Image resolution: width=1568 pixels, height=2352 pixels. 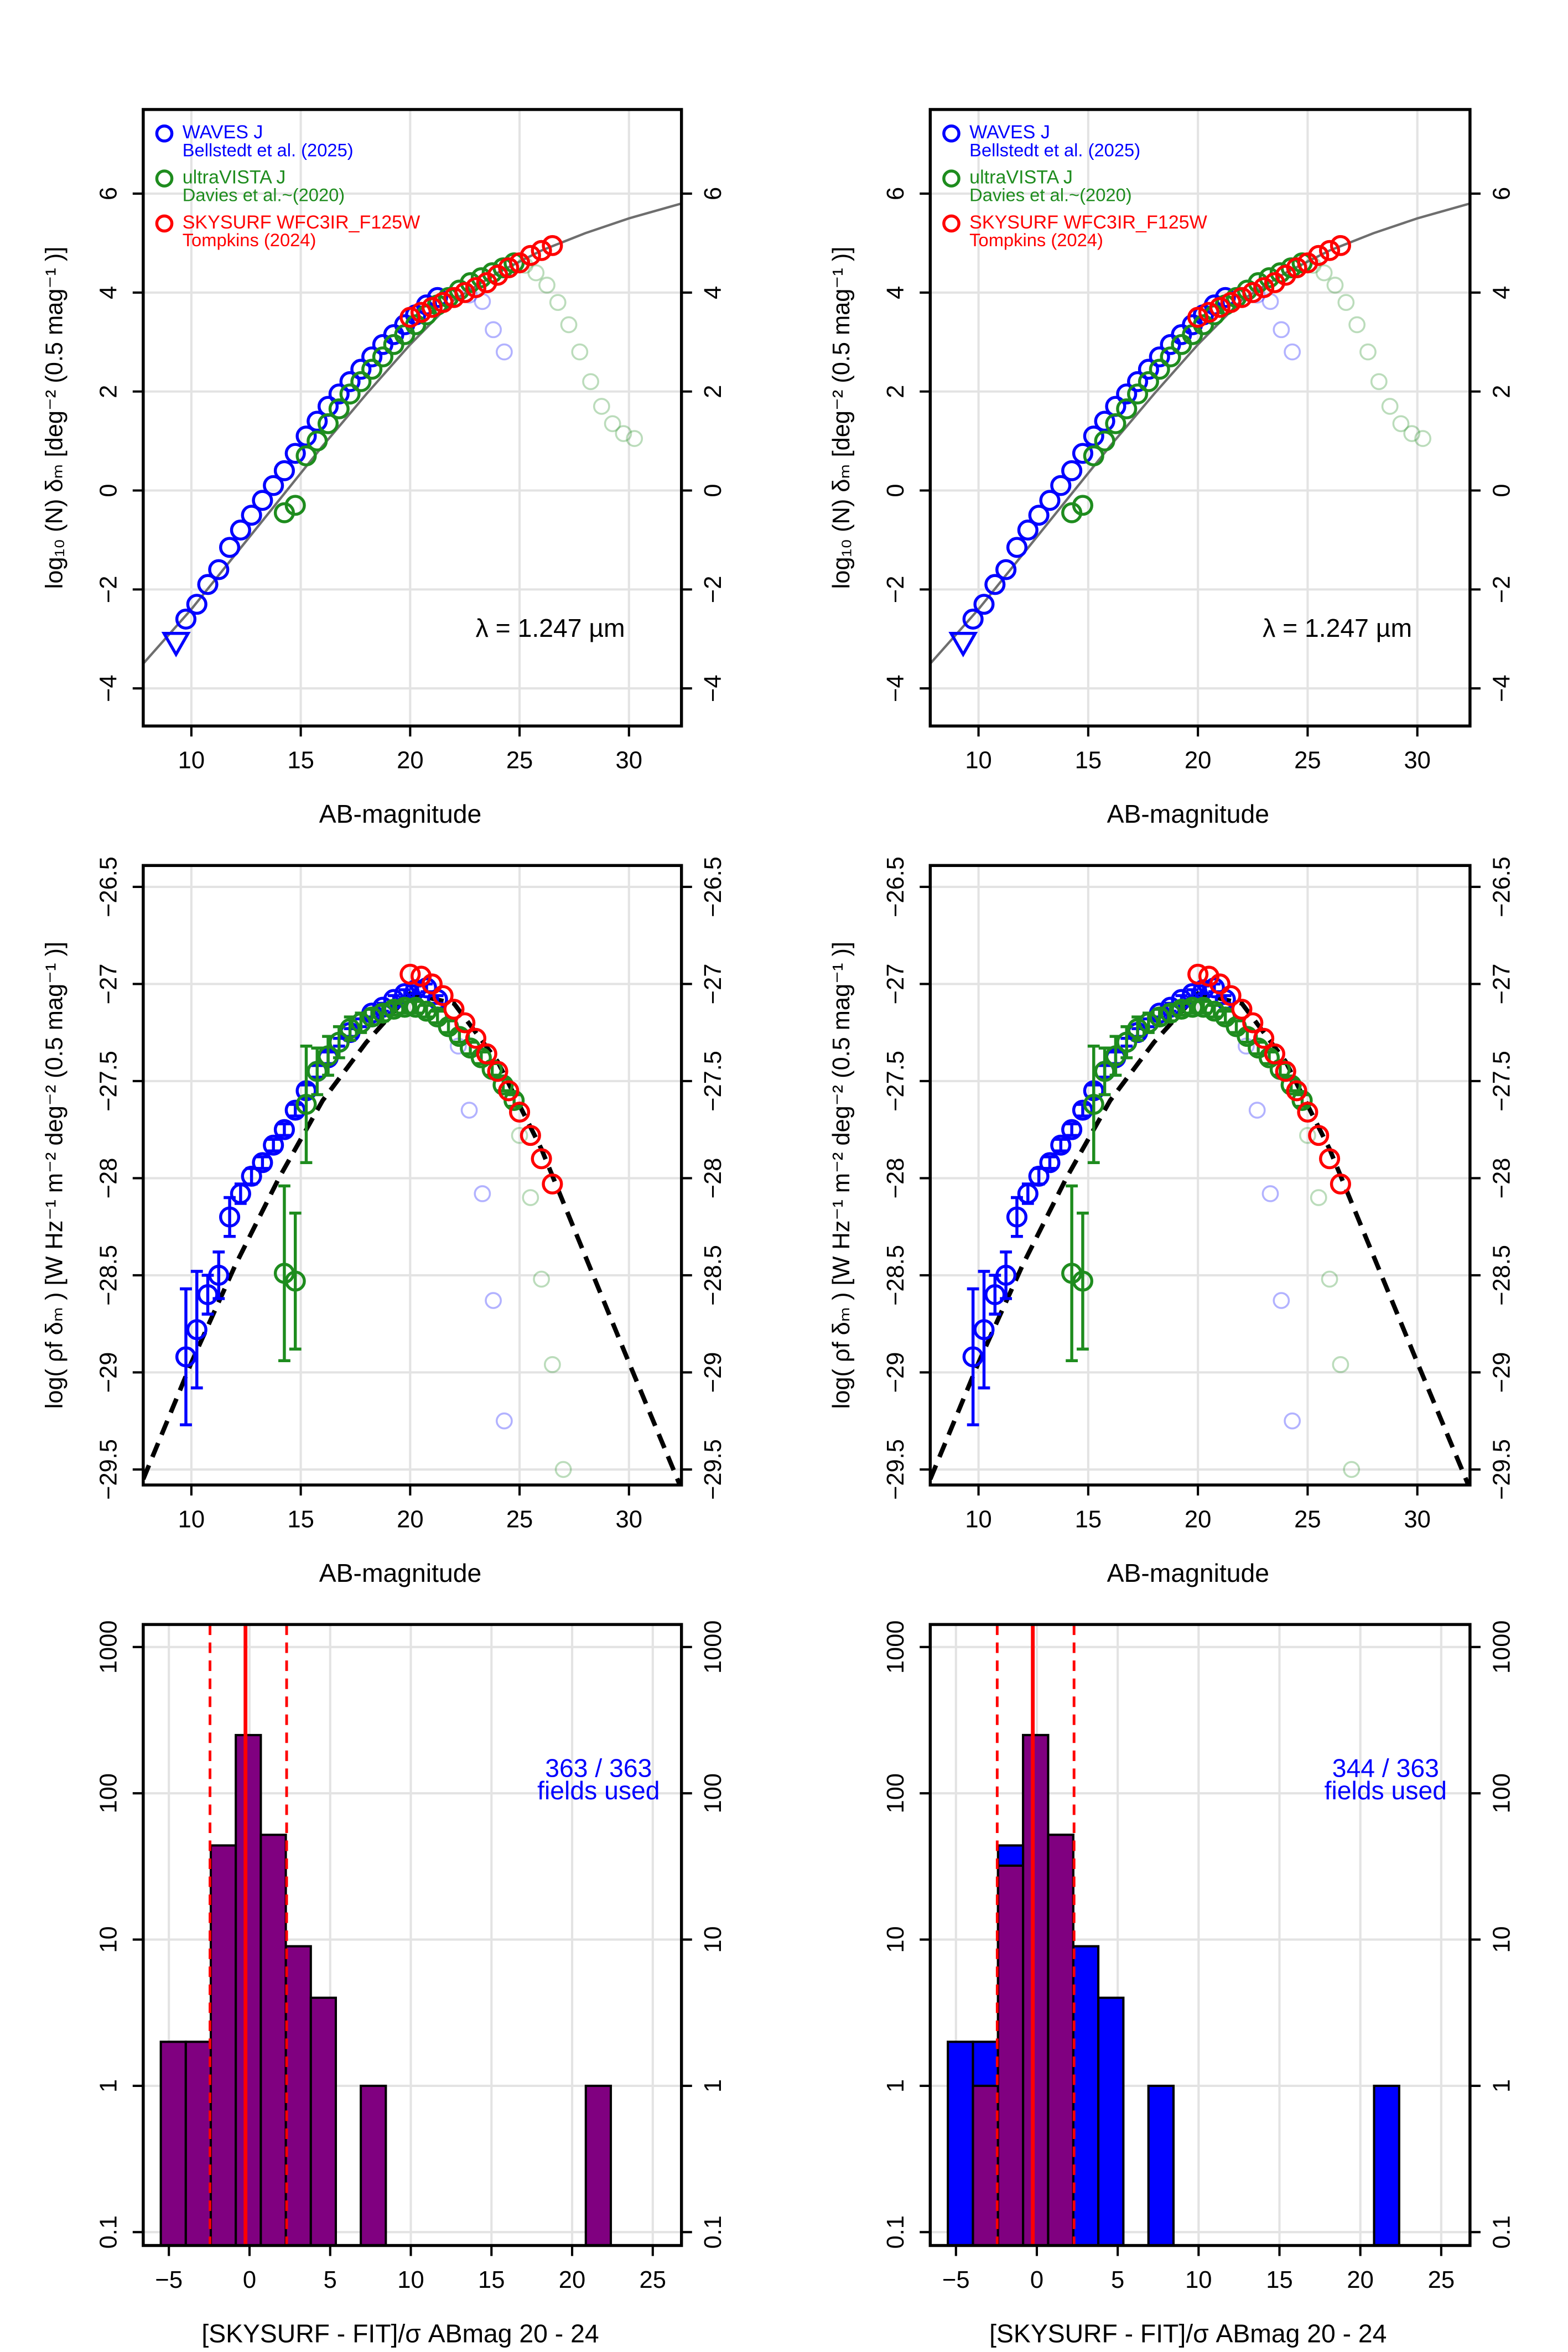 What do you see at coordinates (400, 1573) in the screenshot?
I see `x-axis-label: AB-magnitude` at bounding box center [400, 1573].